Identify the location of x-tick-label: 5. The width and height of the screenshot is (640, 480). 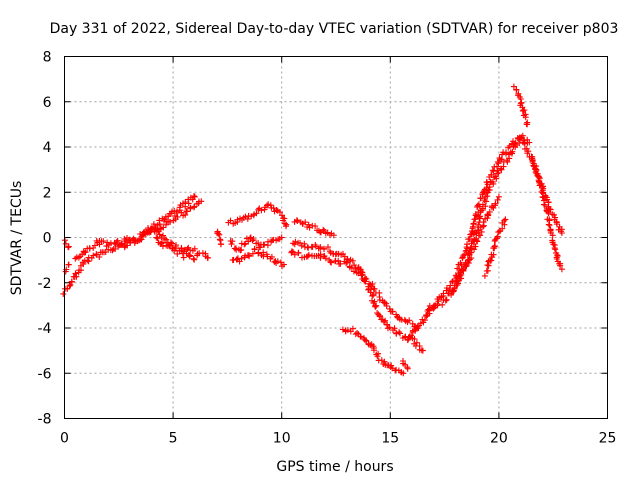
(173, 439).